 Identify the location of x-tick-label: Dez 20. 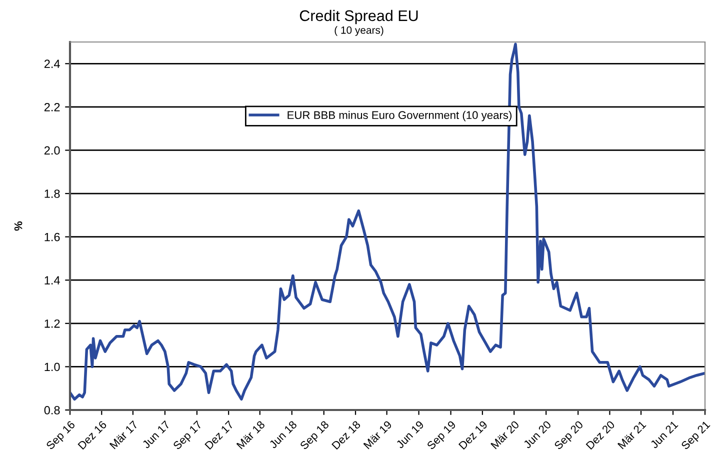
(601, 435).